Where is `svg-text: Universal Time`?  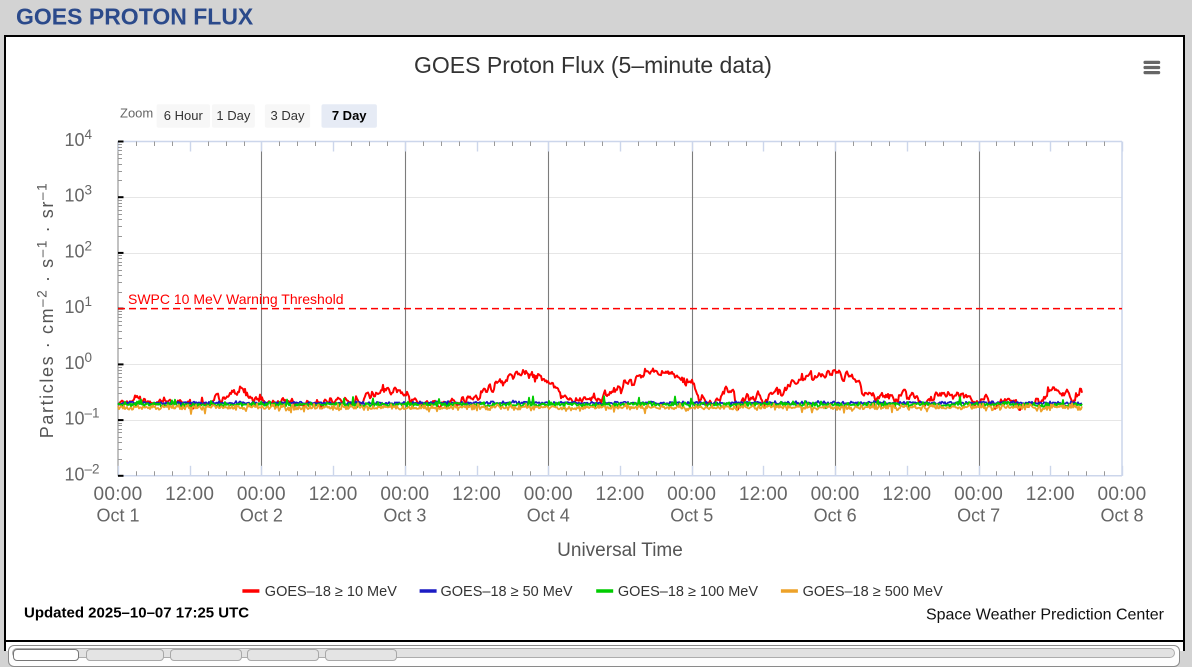
svg-text: Universal Time is located at coordinates (620, 550).